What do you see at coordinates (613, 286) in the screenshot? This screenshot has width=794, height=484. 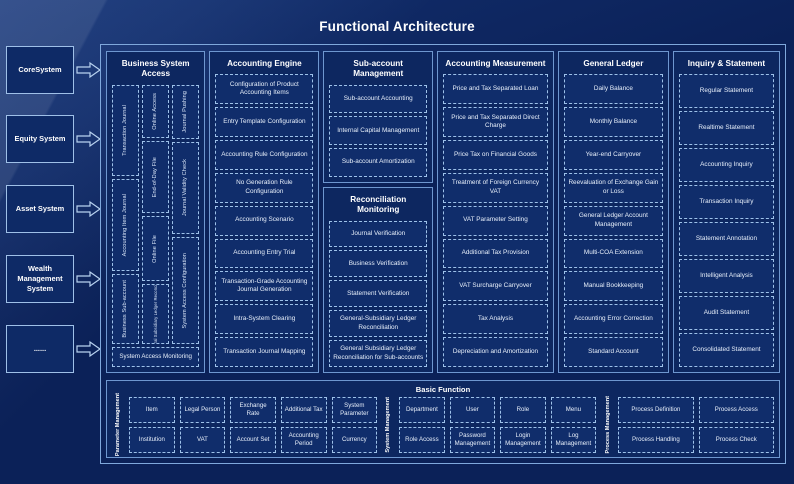 I see `ledger-cell: Manual Bookkeeping` at bounding box center [613, 286].